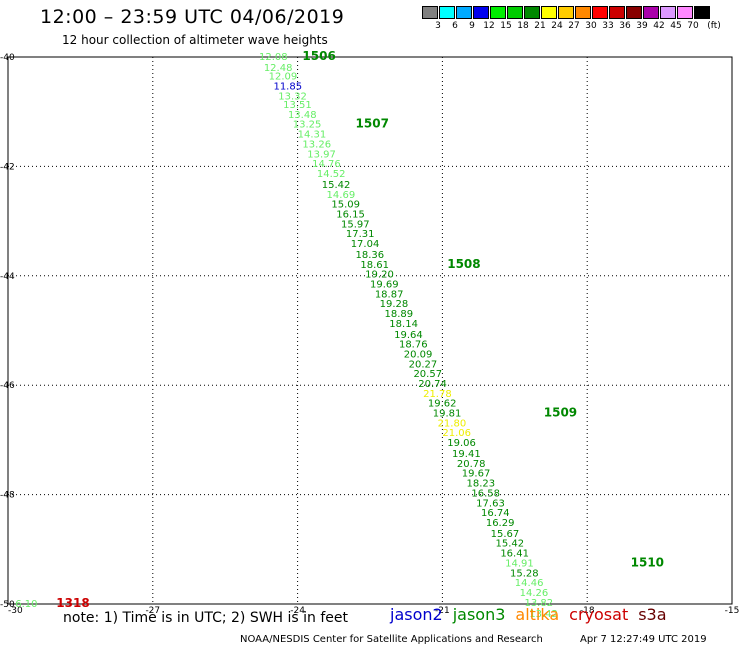  What do you see at coordinates (471, 464) in the screenshot?
I see `swh-value: 20.78` at bounding box center [471, 464].